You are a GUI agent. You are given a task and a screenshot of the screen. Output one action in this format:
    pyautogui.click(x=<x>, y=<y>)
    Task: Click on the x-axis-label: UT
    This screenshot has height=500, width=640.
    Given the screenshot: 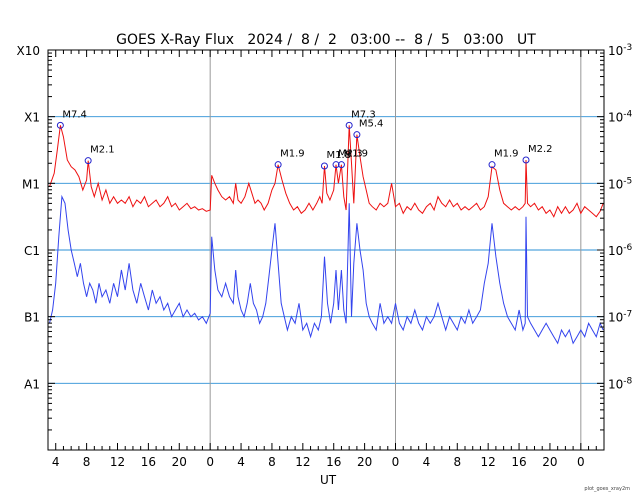 What is the action you would take?
    pyautogui.click(x=328, y=480)
    